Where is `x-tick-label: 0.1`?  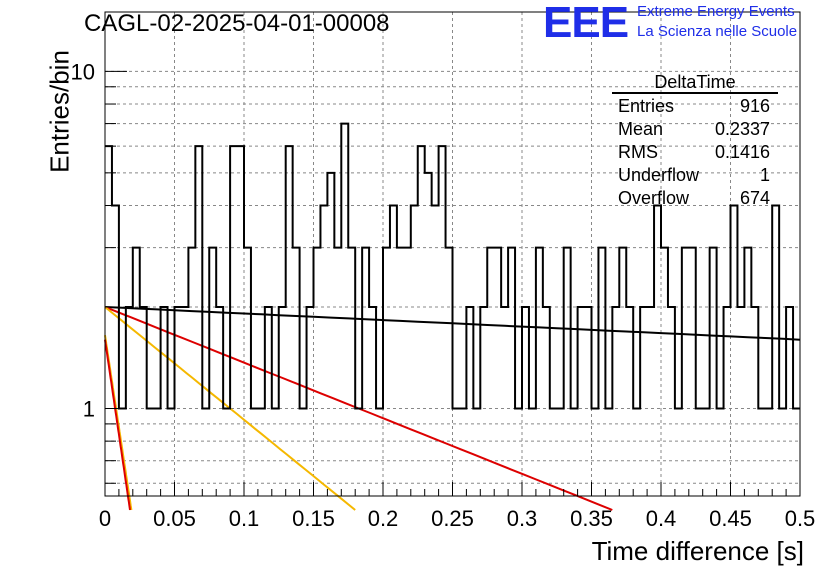 x-tick-label: 0.1 is located at coordinates (244, 518).